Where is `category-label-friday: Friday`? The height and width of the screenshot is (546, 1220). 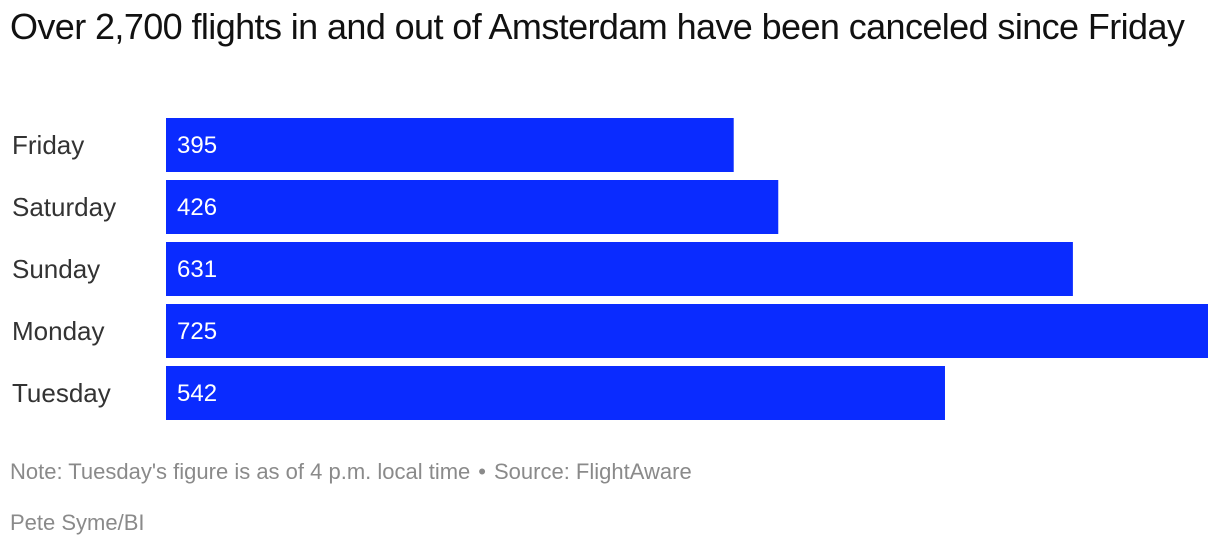 category-label-friday: Friday is located at coordinates (48, 145).